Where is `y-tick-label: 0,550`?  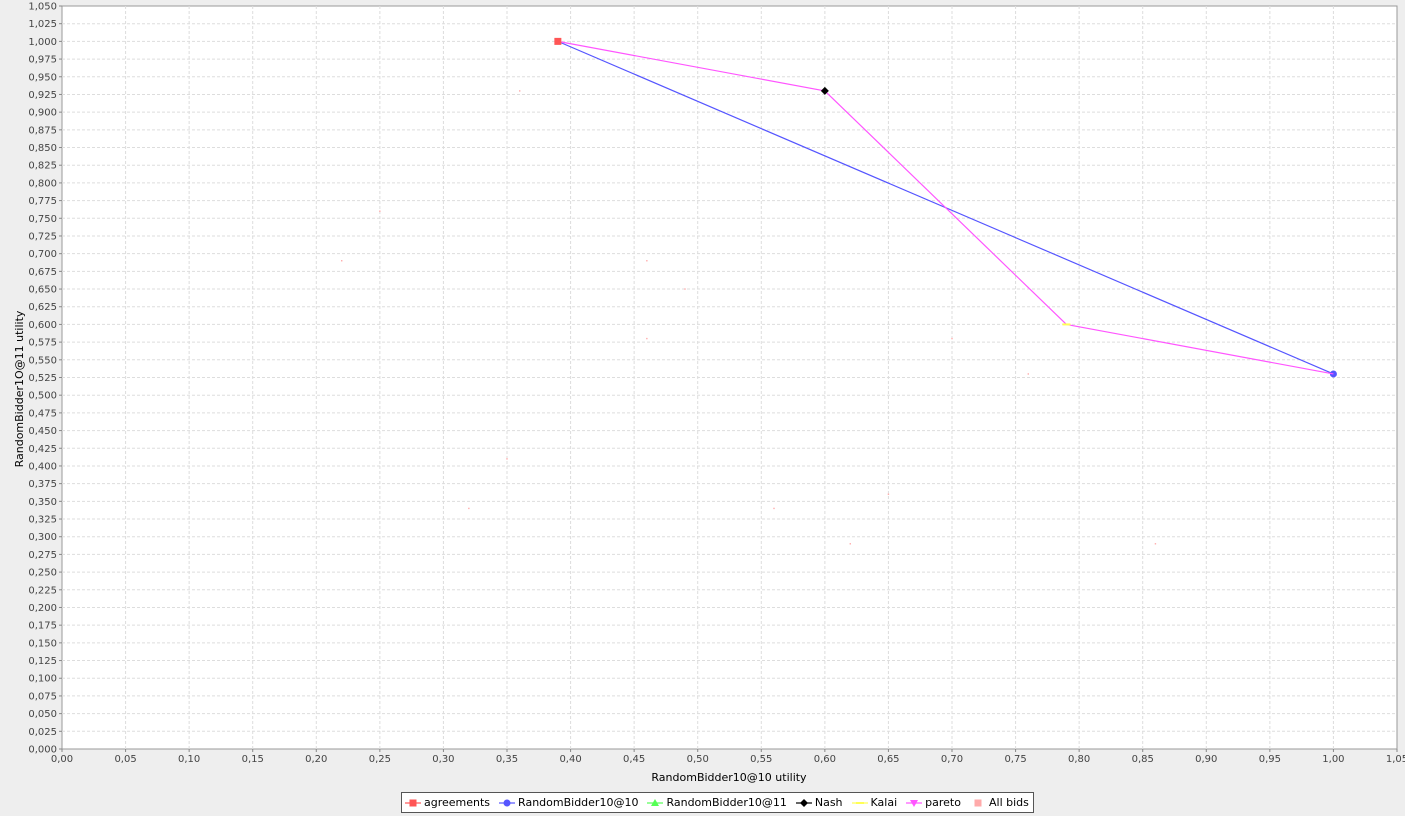
y-tick-label: 0,550 is located at coordinates (42, 360).